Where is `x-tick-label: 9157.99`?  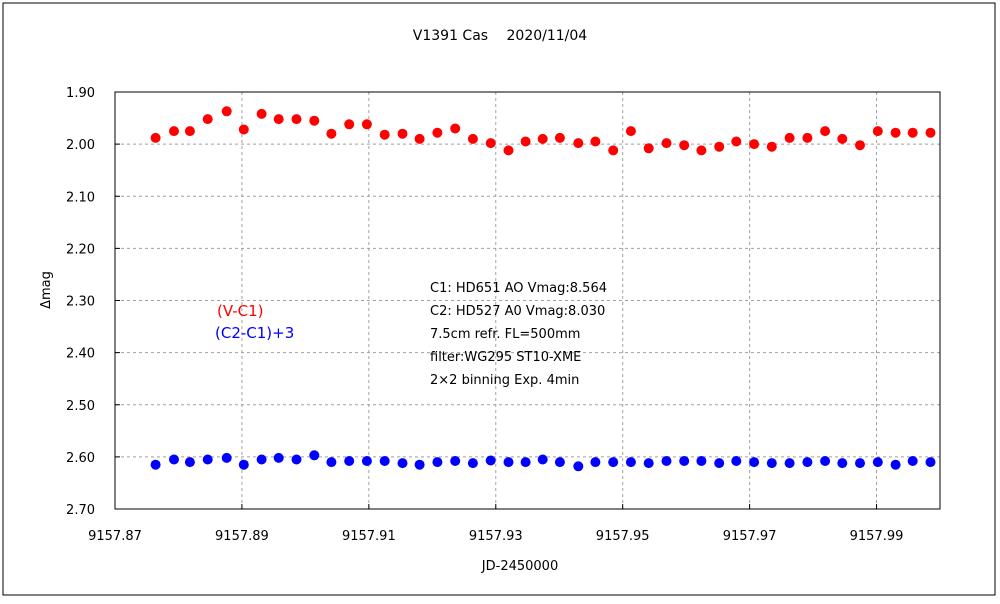
x-tick-label: 9157.99 is located at coordinates (877, 536).